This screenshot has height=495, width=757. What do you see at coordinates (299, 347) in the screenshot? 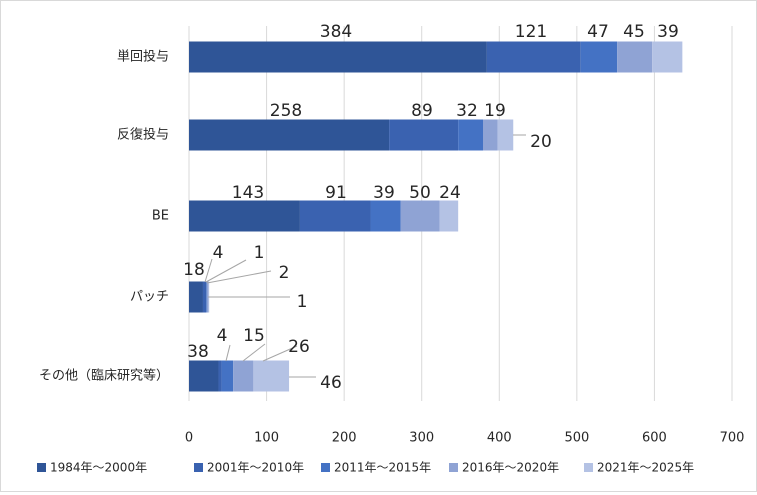
I see `data-label: 26` at bounding box center [299, 347].